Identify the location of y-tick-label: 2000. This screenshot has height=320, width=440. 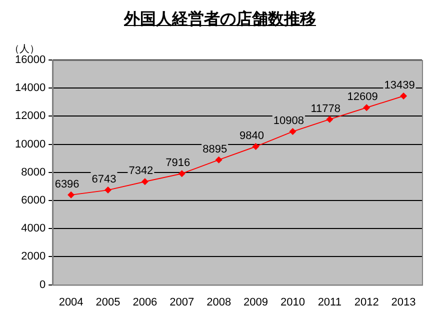
(33, 256).